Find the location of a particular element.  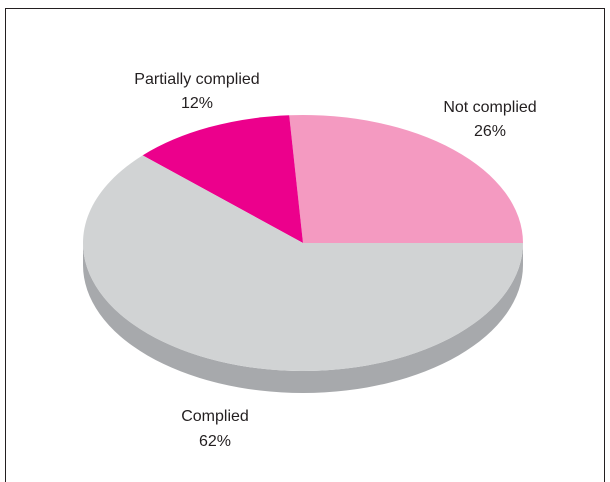

slice-label-partially-complied: Partially complied is located at coordinates (196, 79).